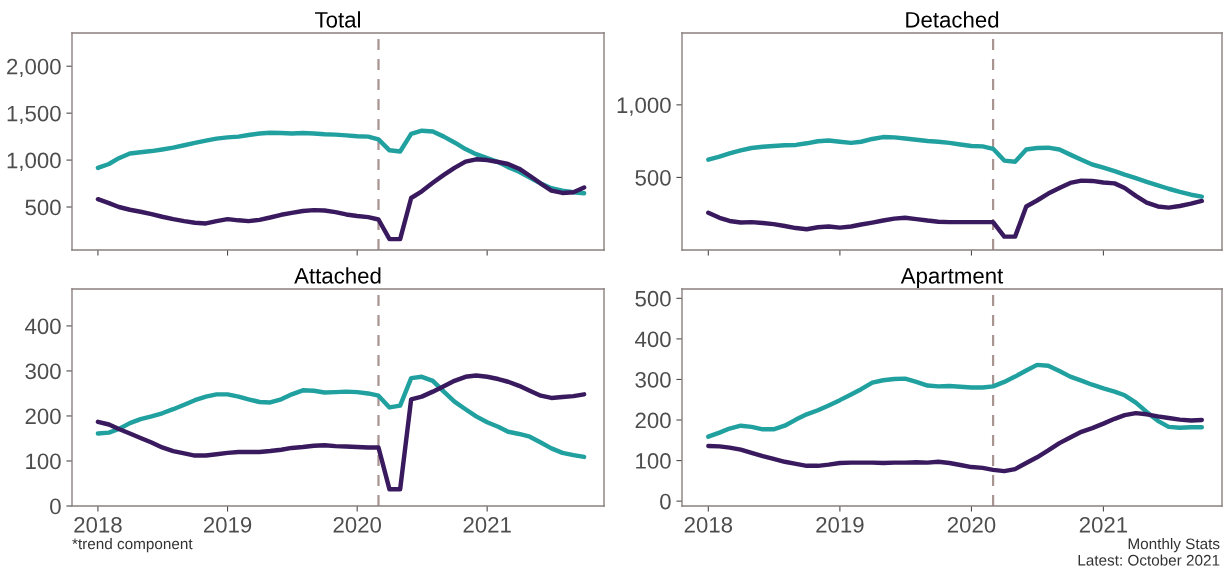  What do you see at coordinates (337, 19) in the screenshot?
I see `chart-title: Total` at bounding box center [337, 19].